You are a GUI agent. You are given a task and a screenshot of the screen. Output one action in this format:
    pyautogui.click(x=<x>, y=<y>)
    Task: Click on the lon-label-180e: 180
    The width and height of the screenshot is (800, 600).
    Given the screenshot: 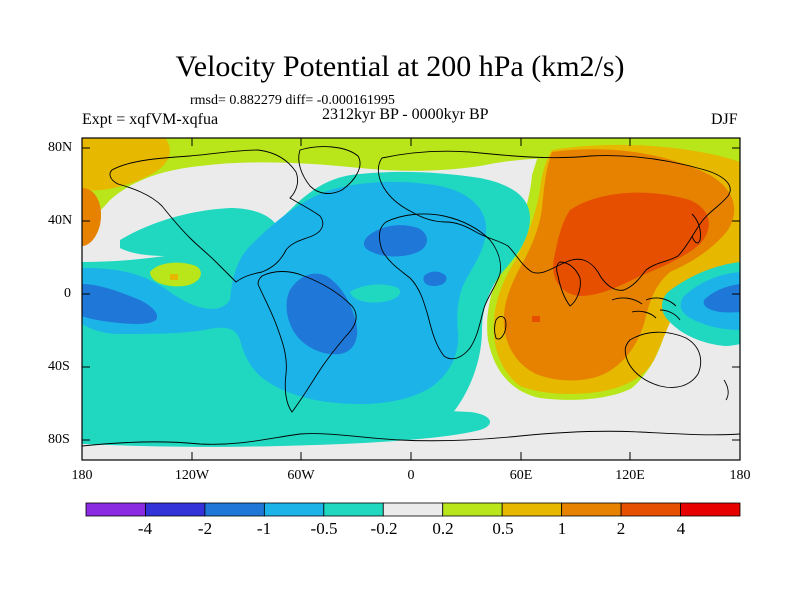 What is the action you would take?
    pyautogui.click(x=740, y=475)
    